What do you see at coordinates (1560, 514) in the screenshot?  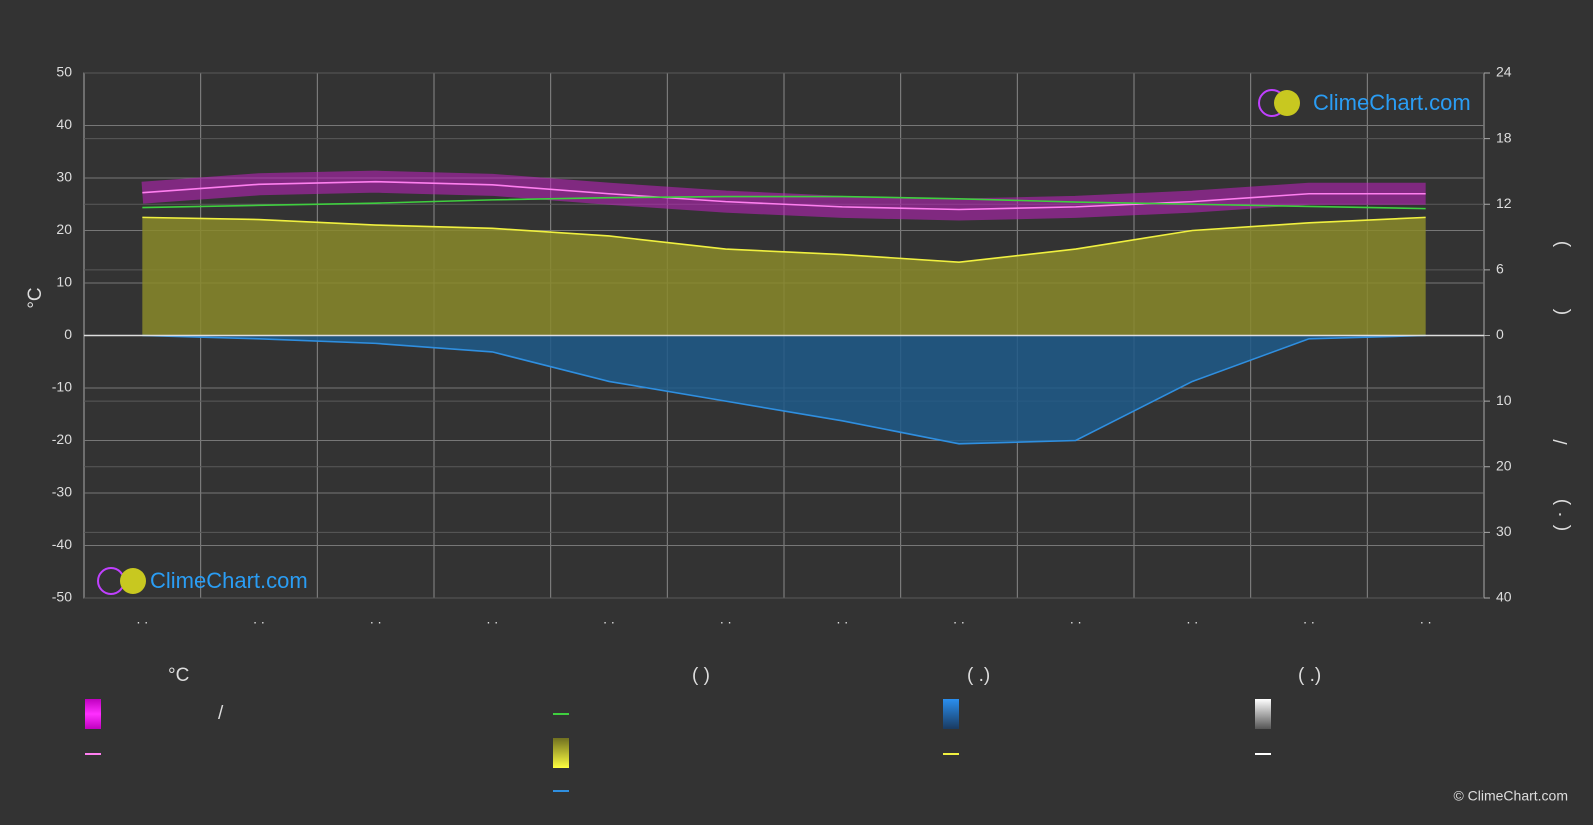 I see `y2-label-part: ·` at bounding box center [1560, 514].